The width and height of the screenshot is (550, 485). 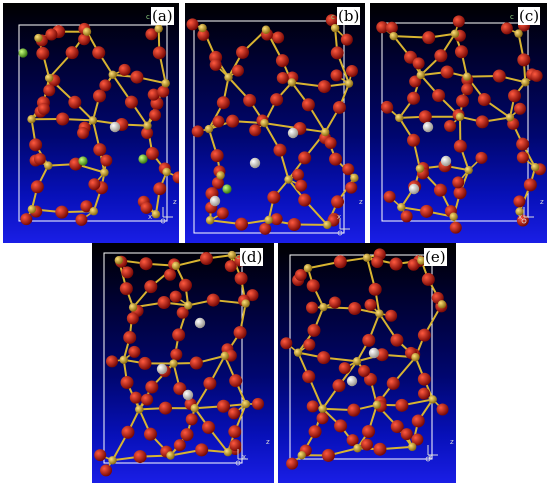 What do you see at coordinates (461, 124) in the screenshot?
I see `molecular-structure-c` at bounding box center [461, 124].